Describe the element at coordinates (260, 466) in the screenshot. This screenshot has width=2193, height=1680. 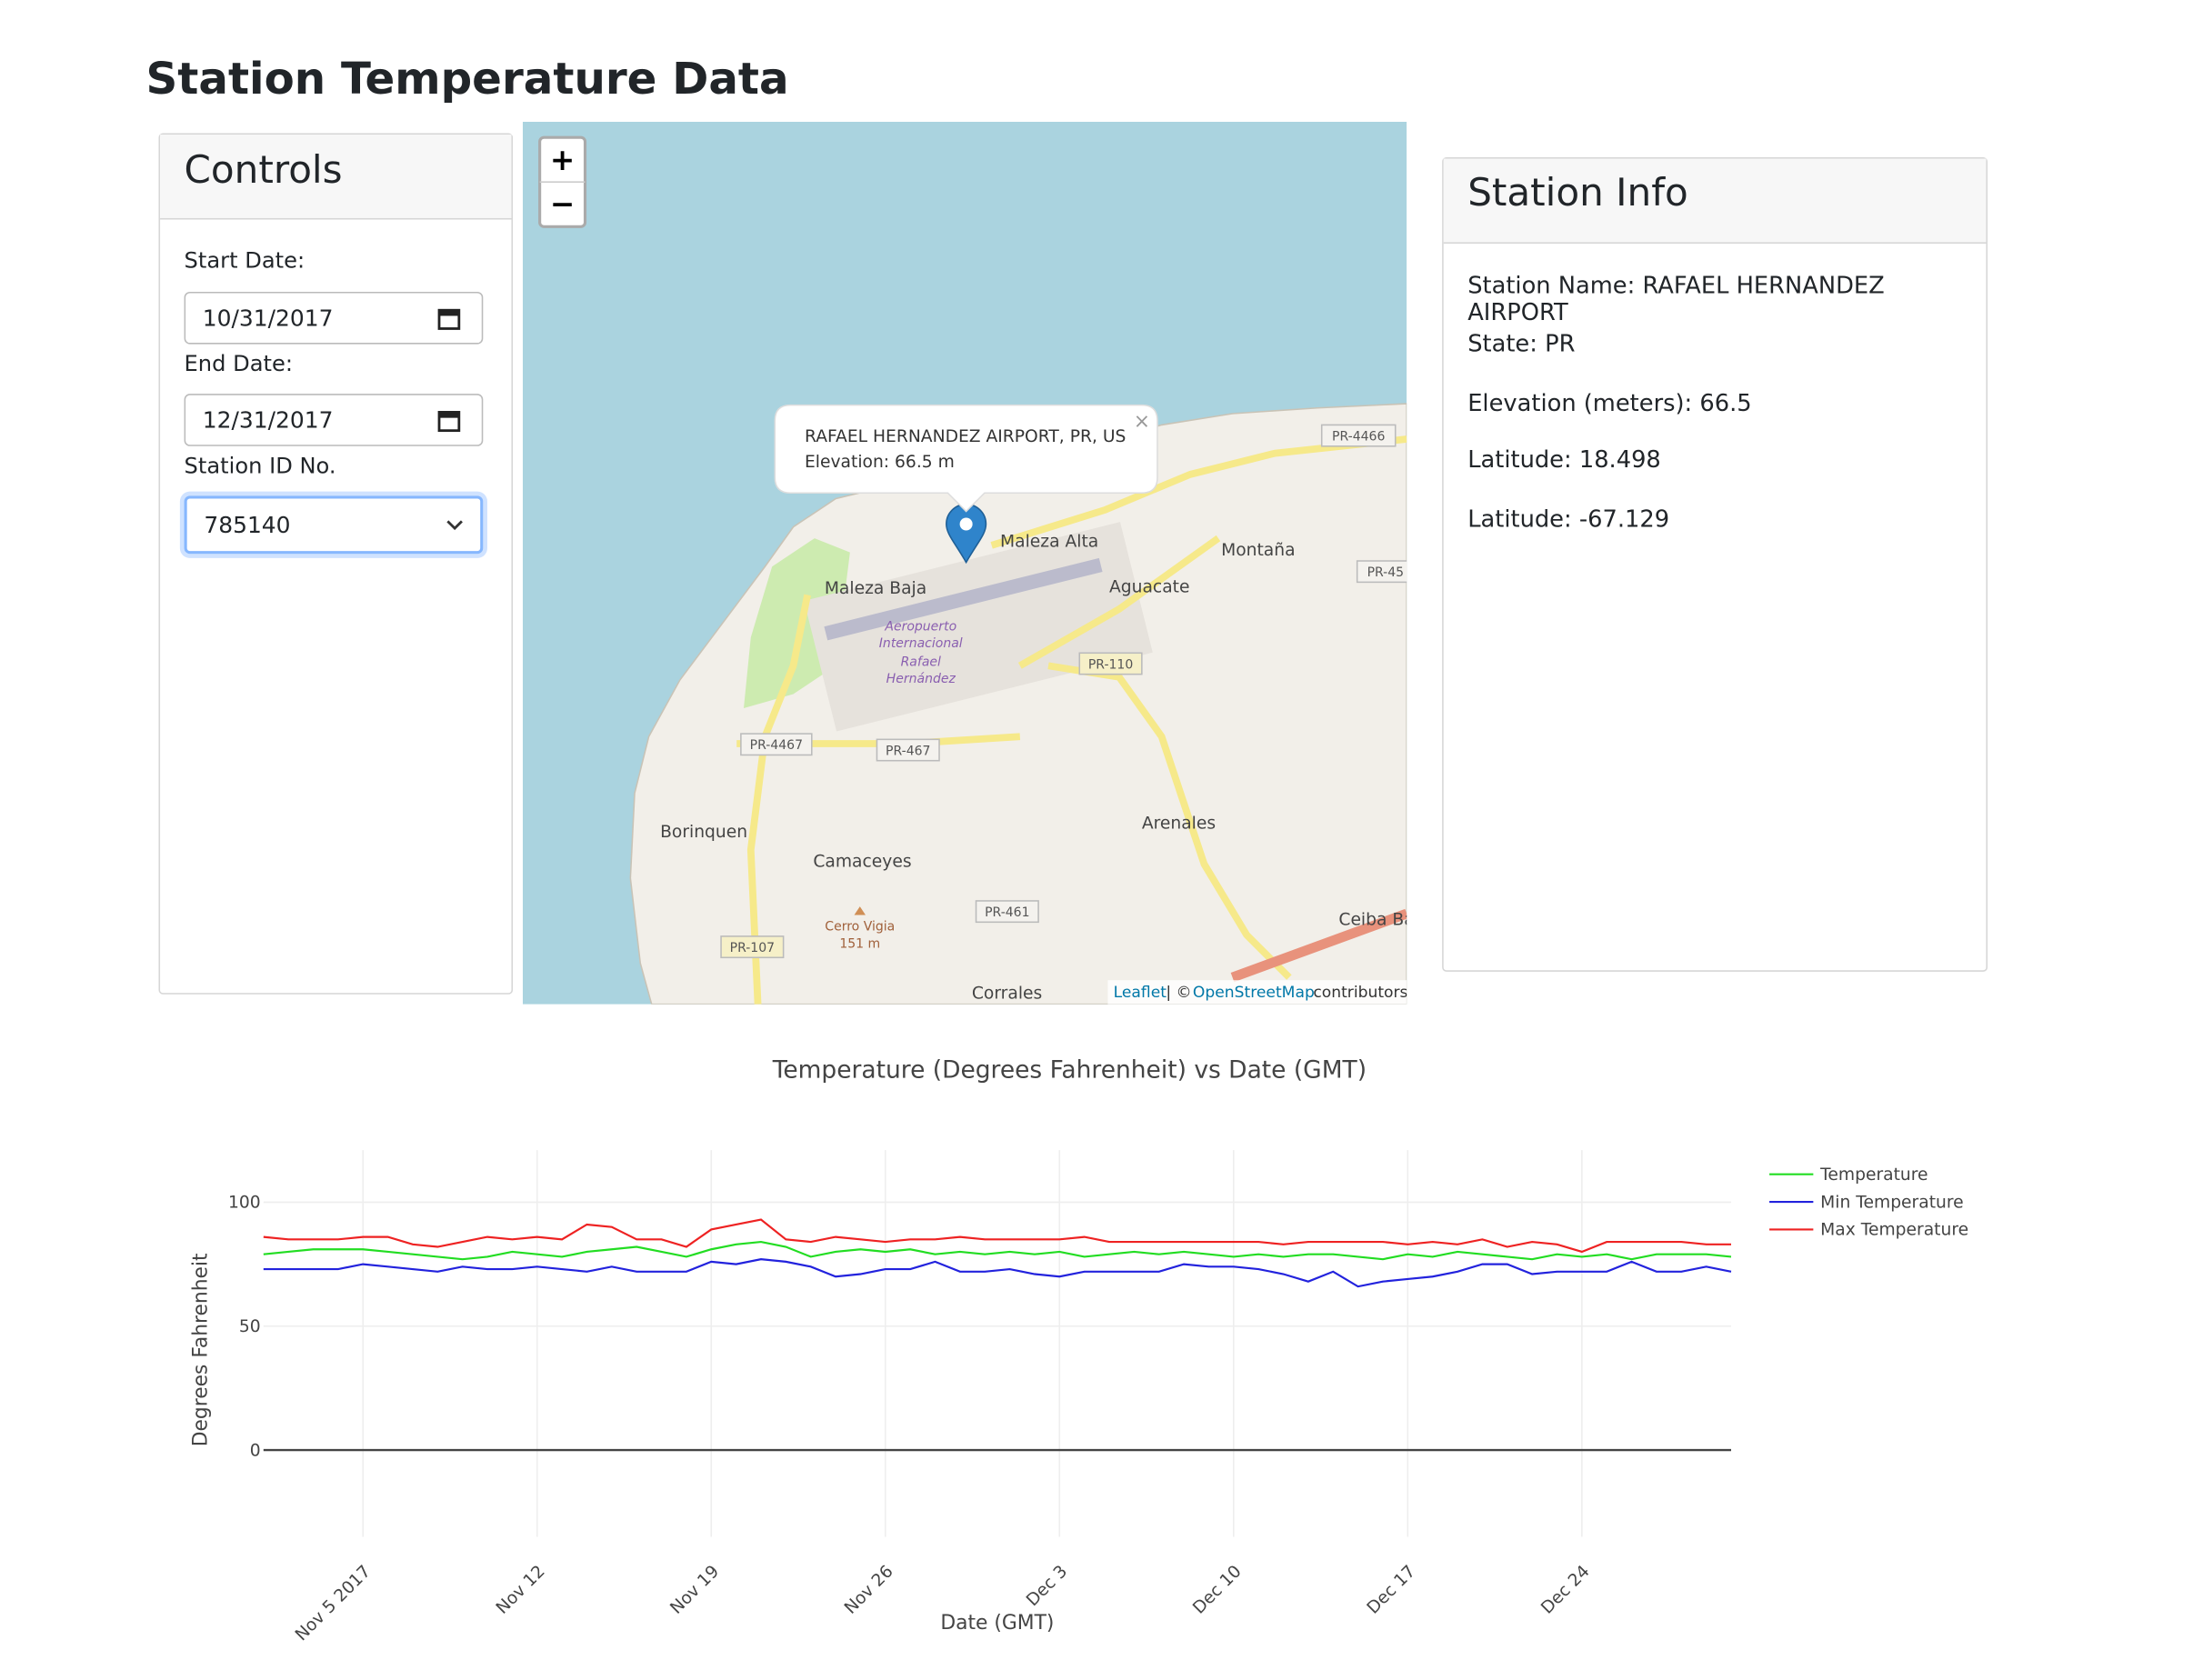
I see `label: Station ID No.` at that location.